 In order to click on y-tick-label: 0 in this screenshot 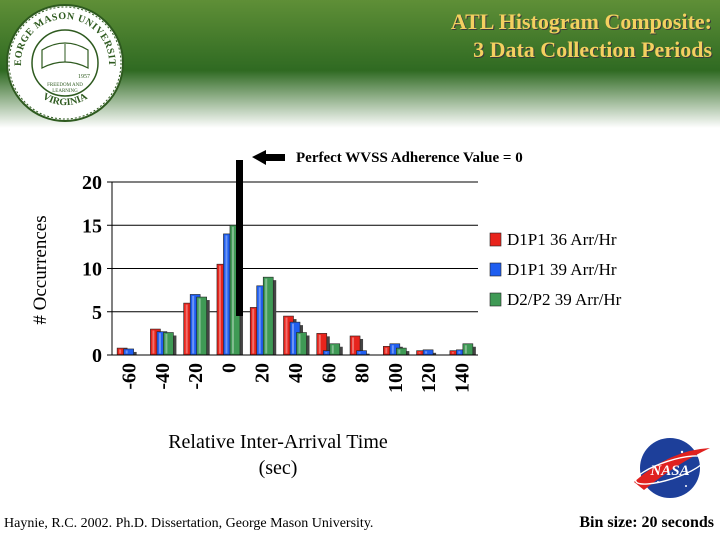, I will do `click(97, 356)`.